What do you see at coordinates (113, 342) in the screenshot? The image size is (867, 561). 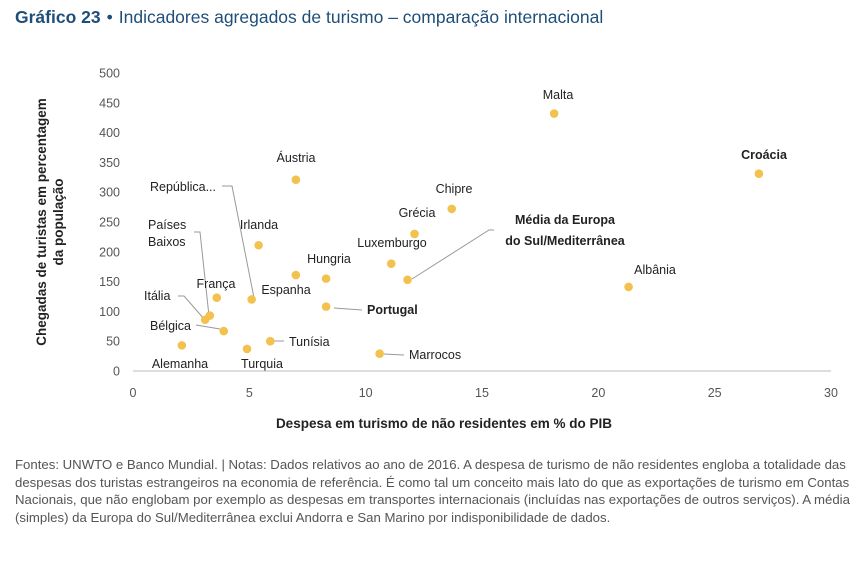 I see `y-tick-label: 50` at bounding box center [113, 342].